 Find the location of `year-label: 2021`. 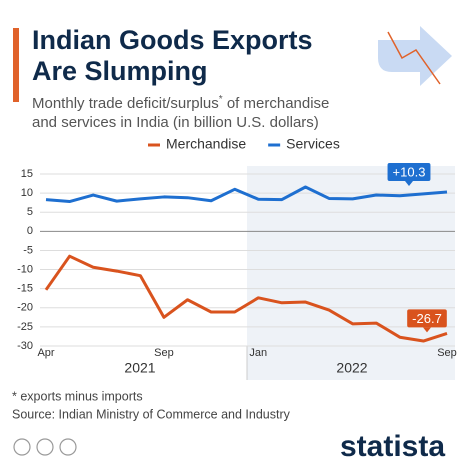

year-label: 2021 is located at coordinates (139, 368).